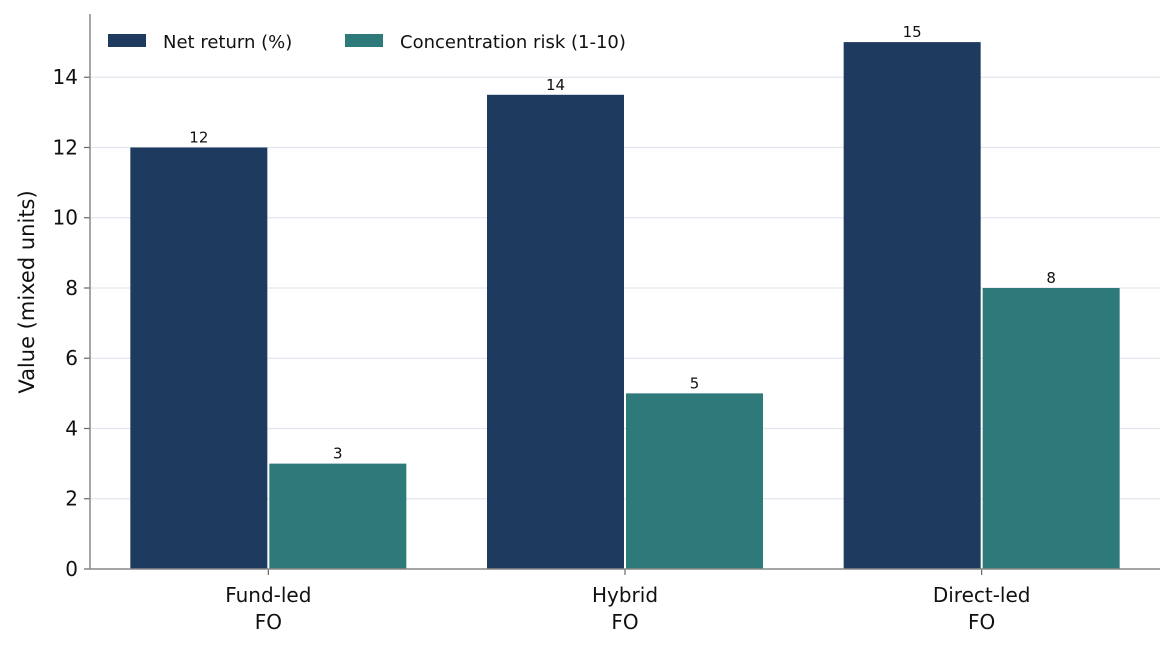 Image resolution: width=1174 pixels, height=648 pixels. What do you see at coordinates (71, 499) in the screenshot?
I see `y-tick-label: 2` at bounding box center [71, 499].